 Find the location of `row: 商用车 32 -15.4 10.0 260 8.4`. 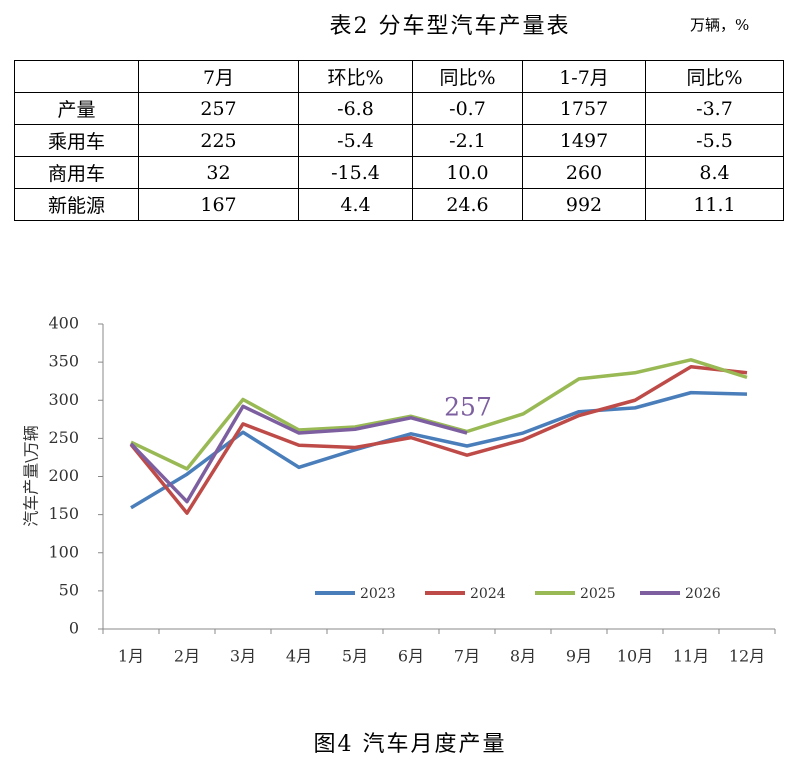

row: 商用车 32 -15.4 10.0 260 8.4 is located at coordinates (399, 172).